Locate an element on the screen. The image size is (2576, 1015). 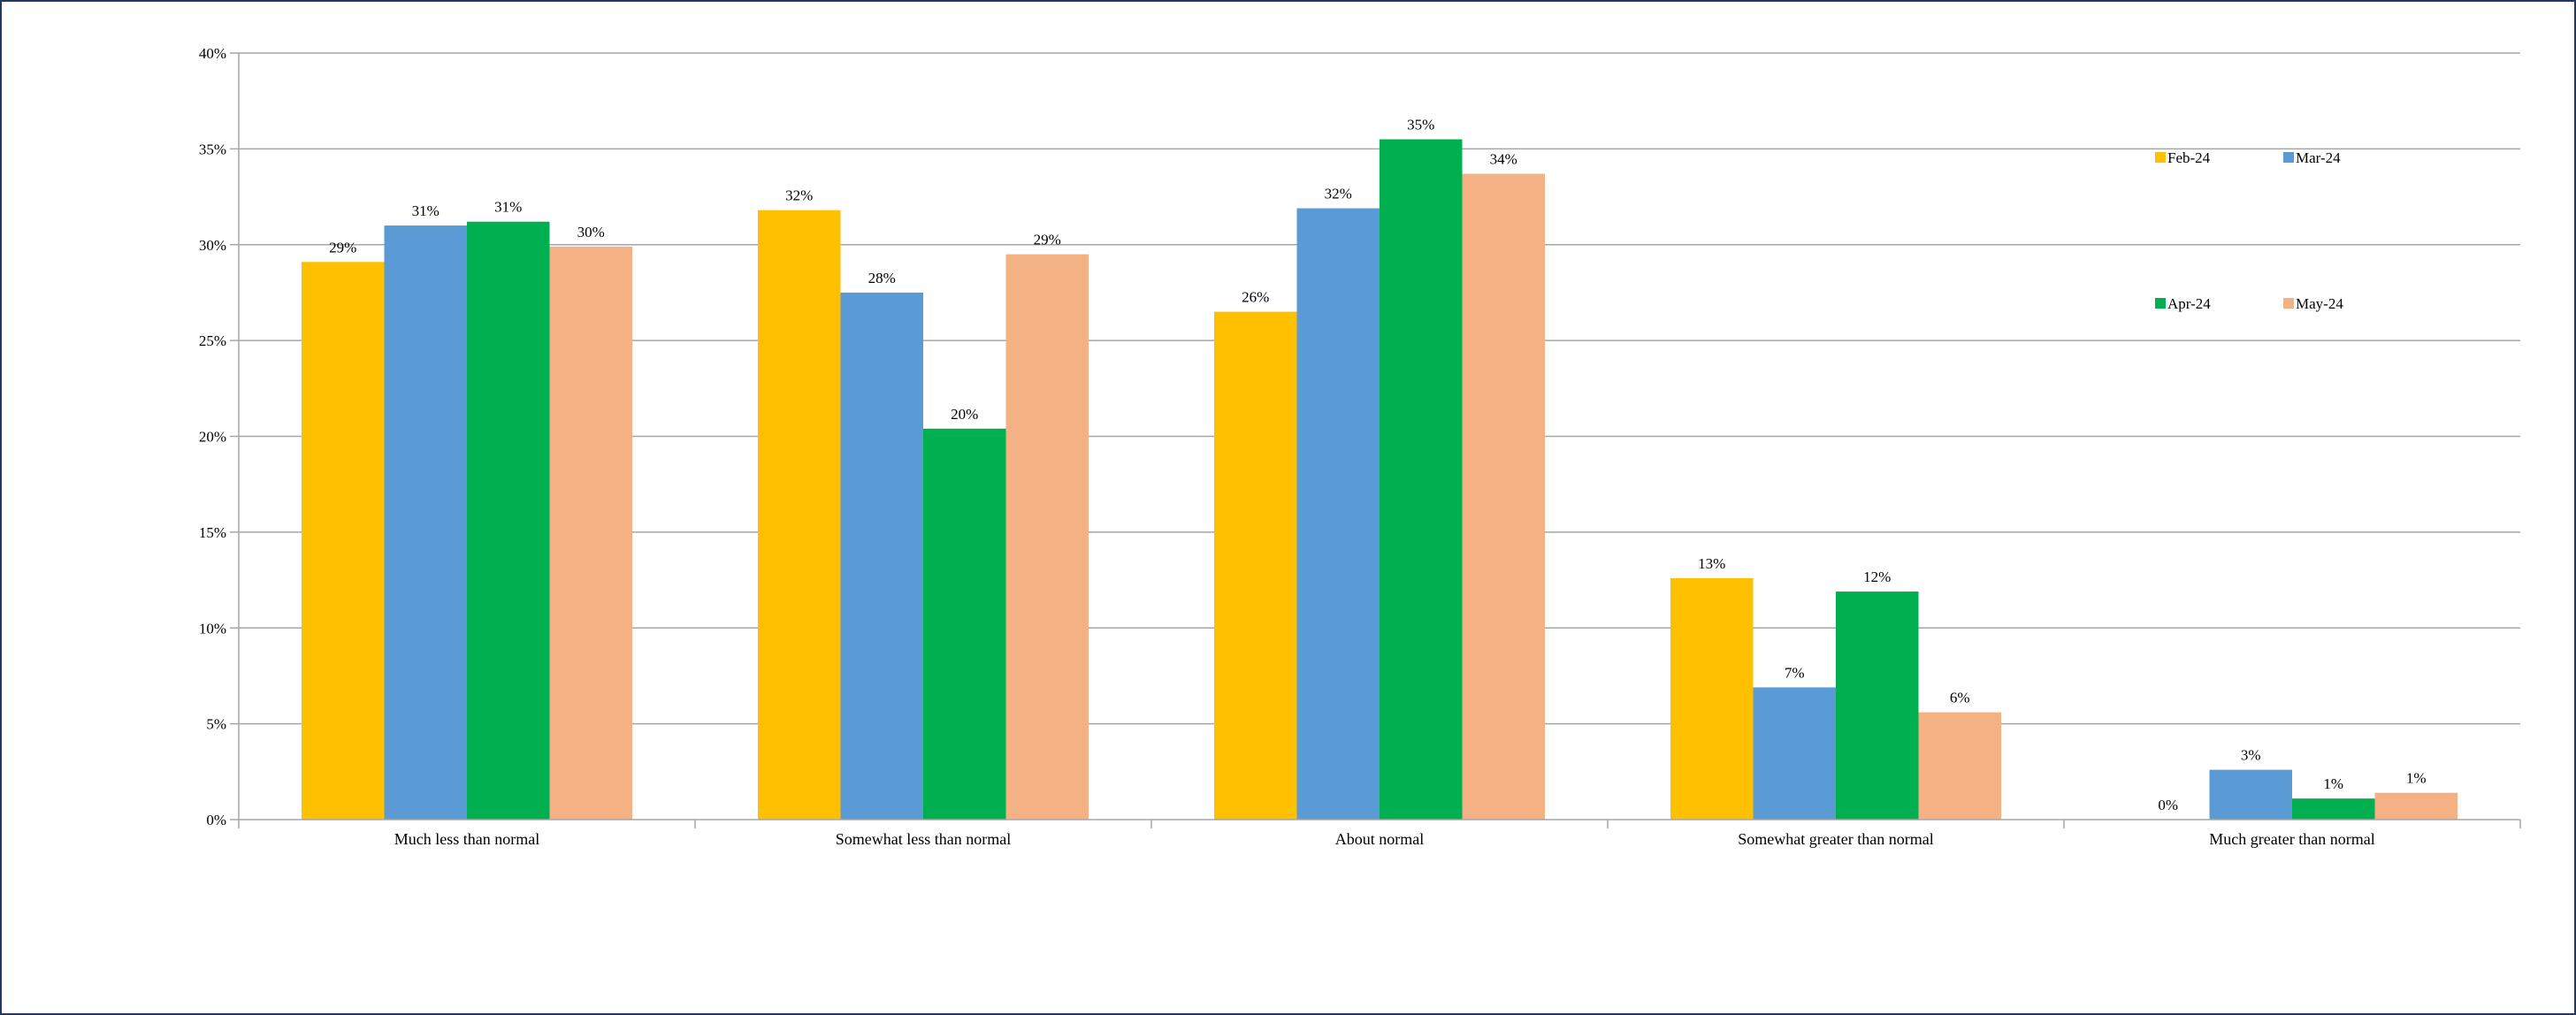
y-tick-label: 0% is located at coordinates (216, 820).